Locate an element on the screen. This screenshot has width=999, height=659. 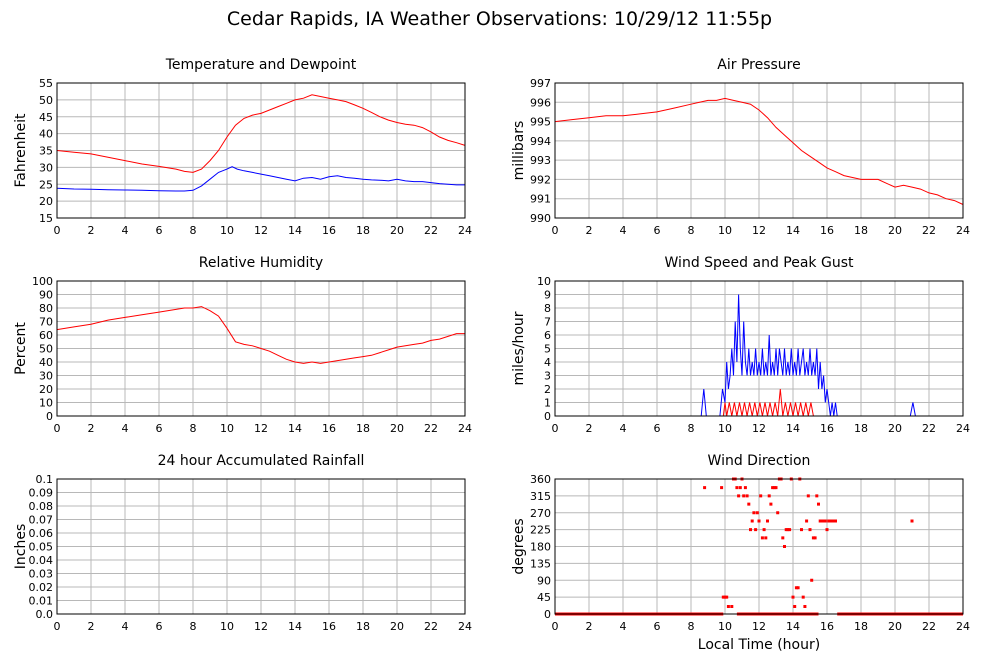
y-tick-label: 5 is located at coordinates (547, 349).